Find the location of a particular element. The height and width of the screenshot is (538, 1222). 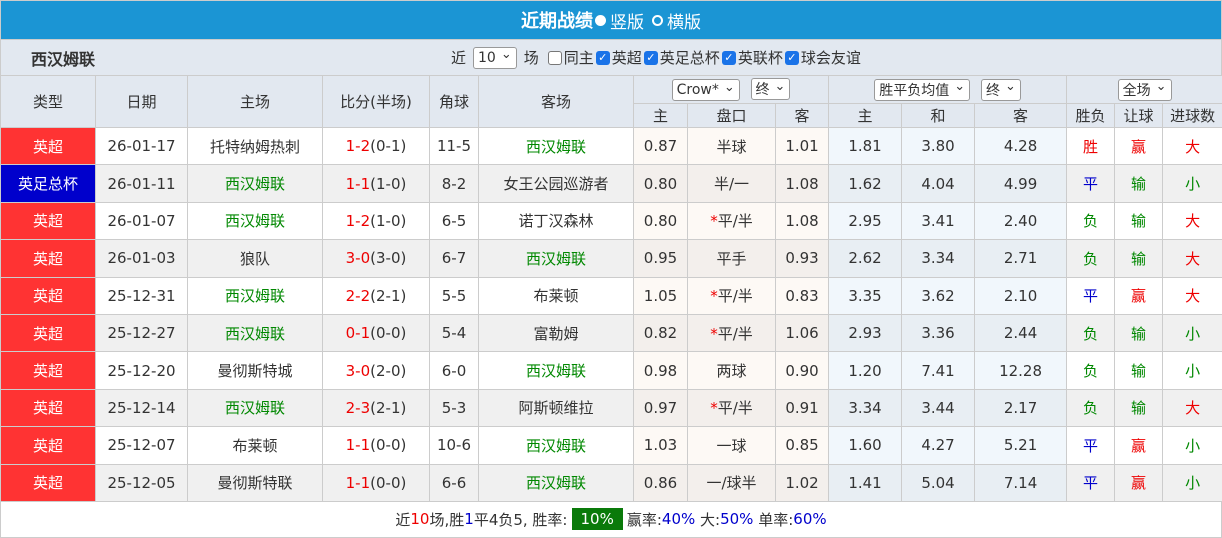

match-date: 26-01-11 is located at coordinates (142, 183).